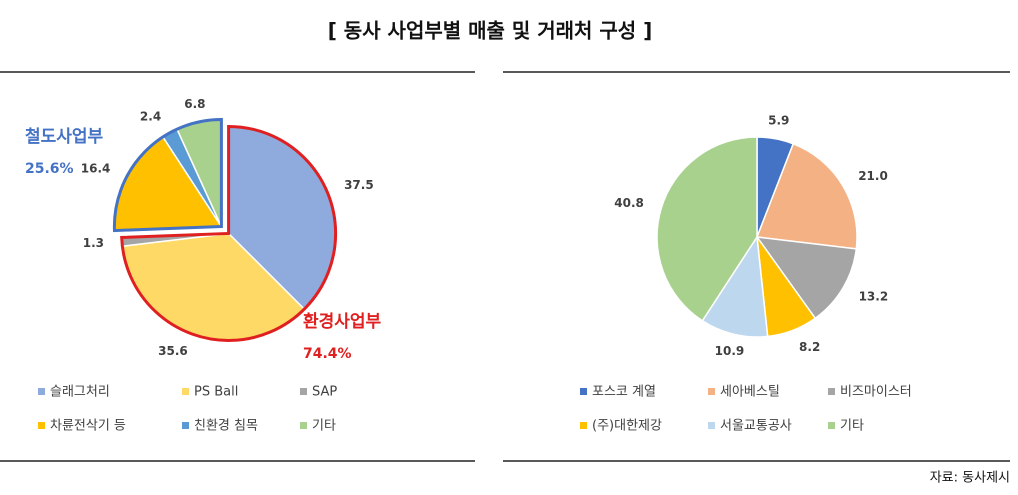  What do you see at coordinates (93, 243) in the screenshot?
I see `data-label: 1.3` at bounding box center [93, 243].